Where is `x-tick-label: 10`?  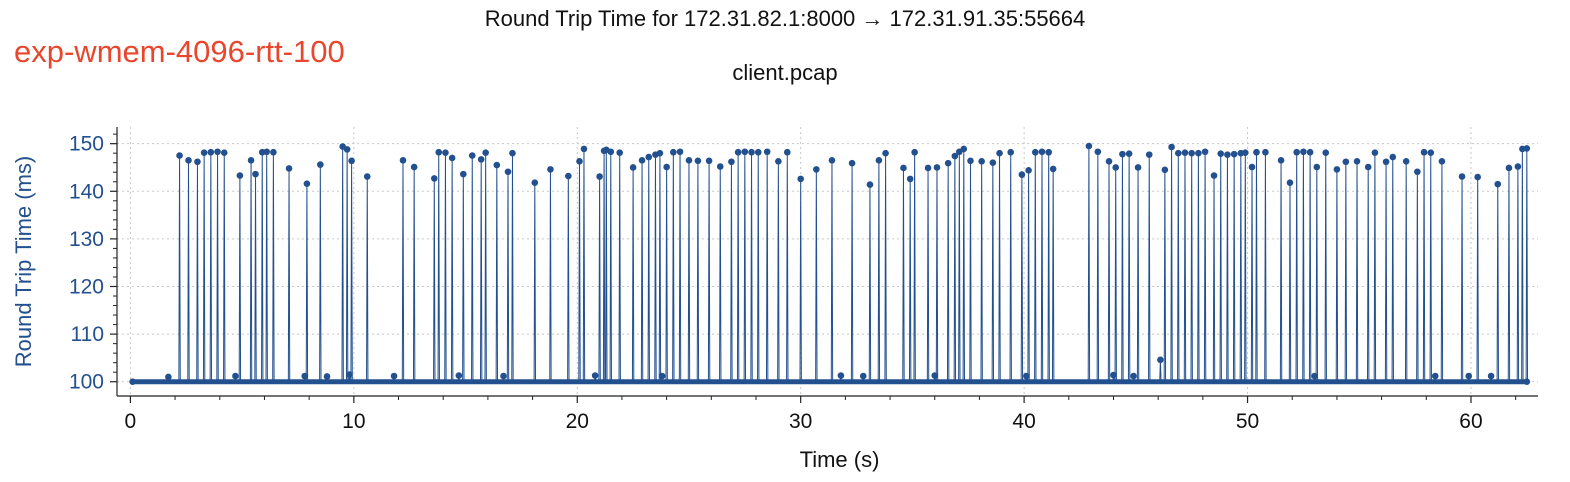
x-tick-label: 10 is located at coordinates (353, 421).